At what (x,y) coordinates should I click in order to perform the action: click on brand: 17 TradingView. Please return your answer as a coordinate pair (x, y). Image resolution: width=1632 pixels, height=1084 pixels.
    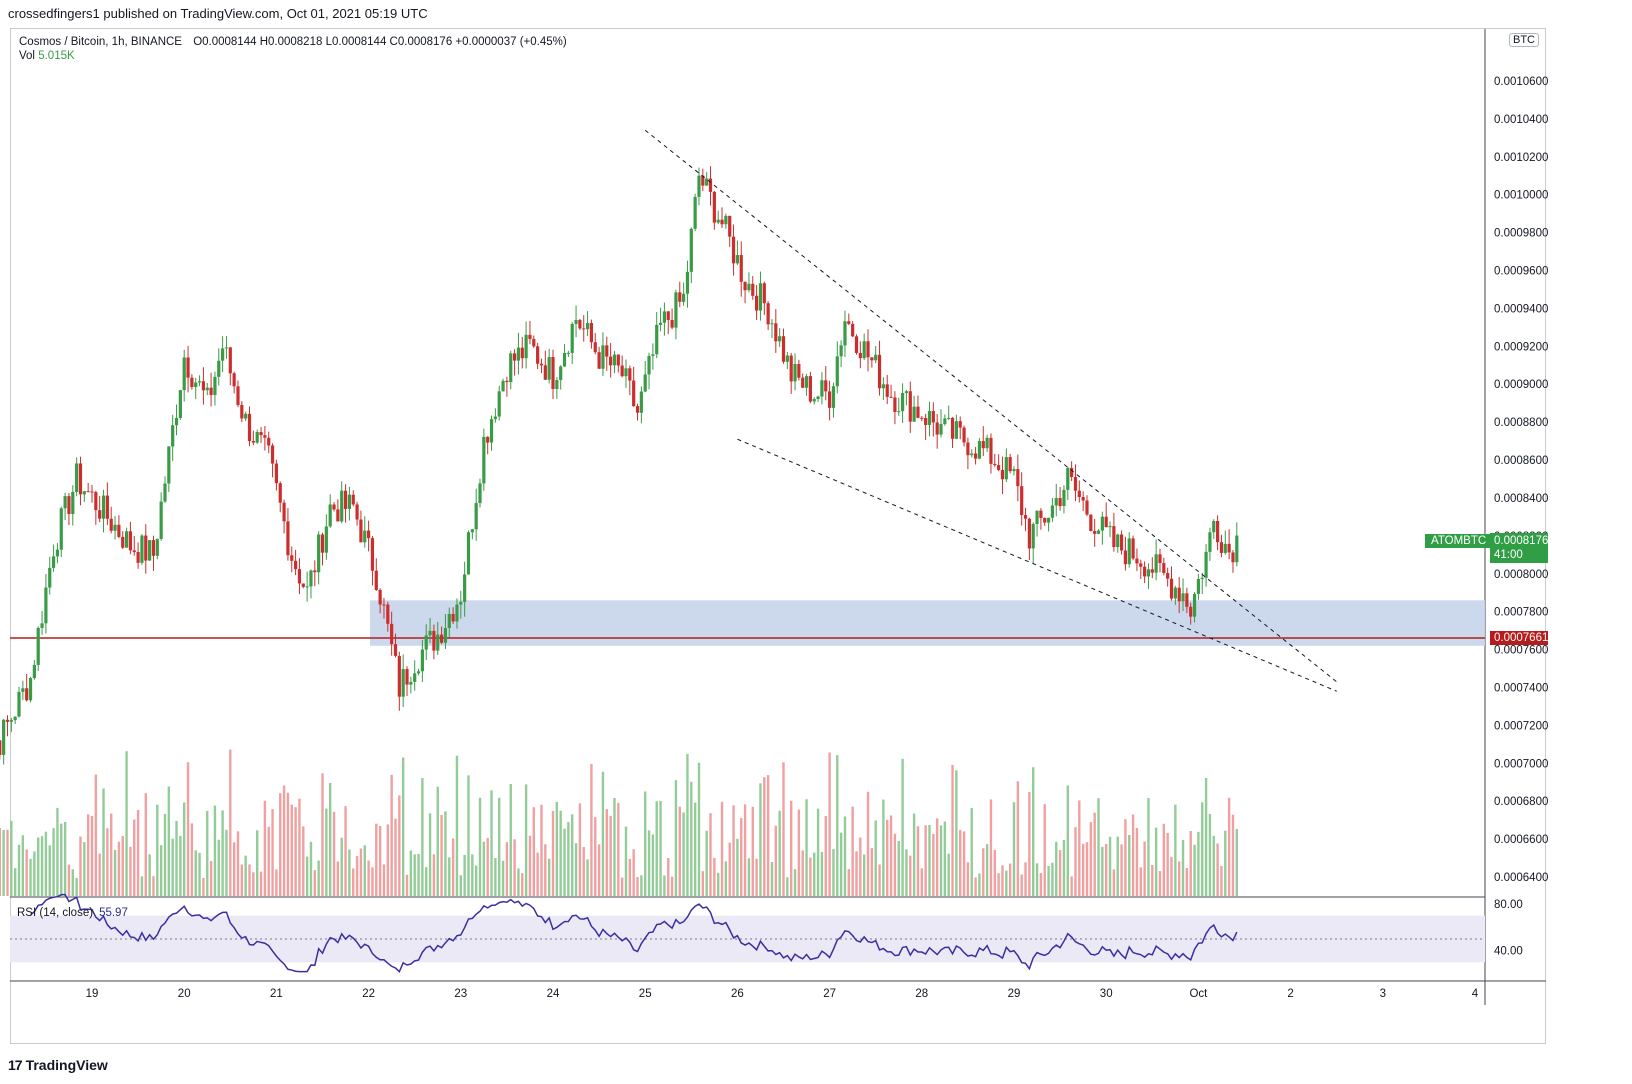
    Looking at the image, I should click on (58, 1065).